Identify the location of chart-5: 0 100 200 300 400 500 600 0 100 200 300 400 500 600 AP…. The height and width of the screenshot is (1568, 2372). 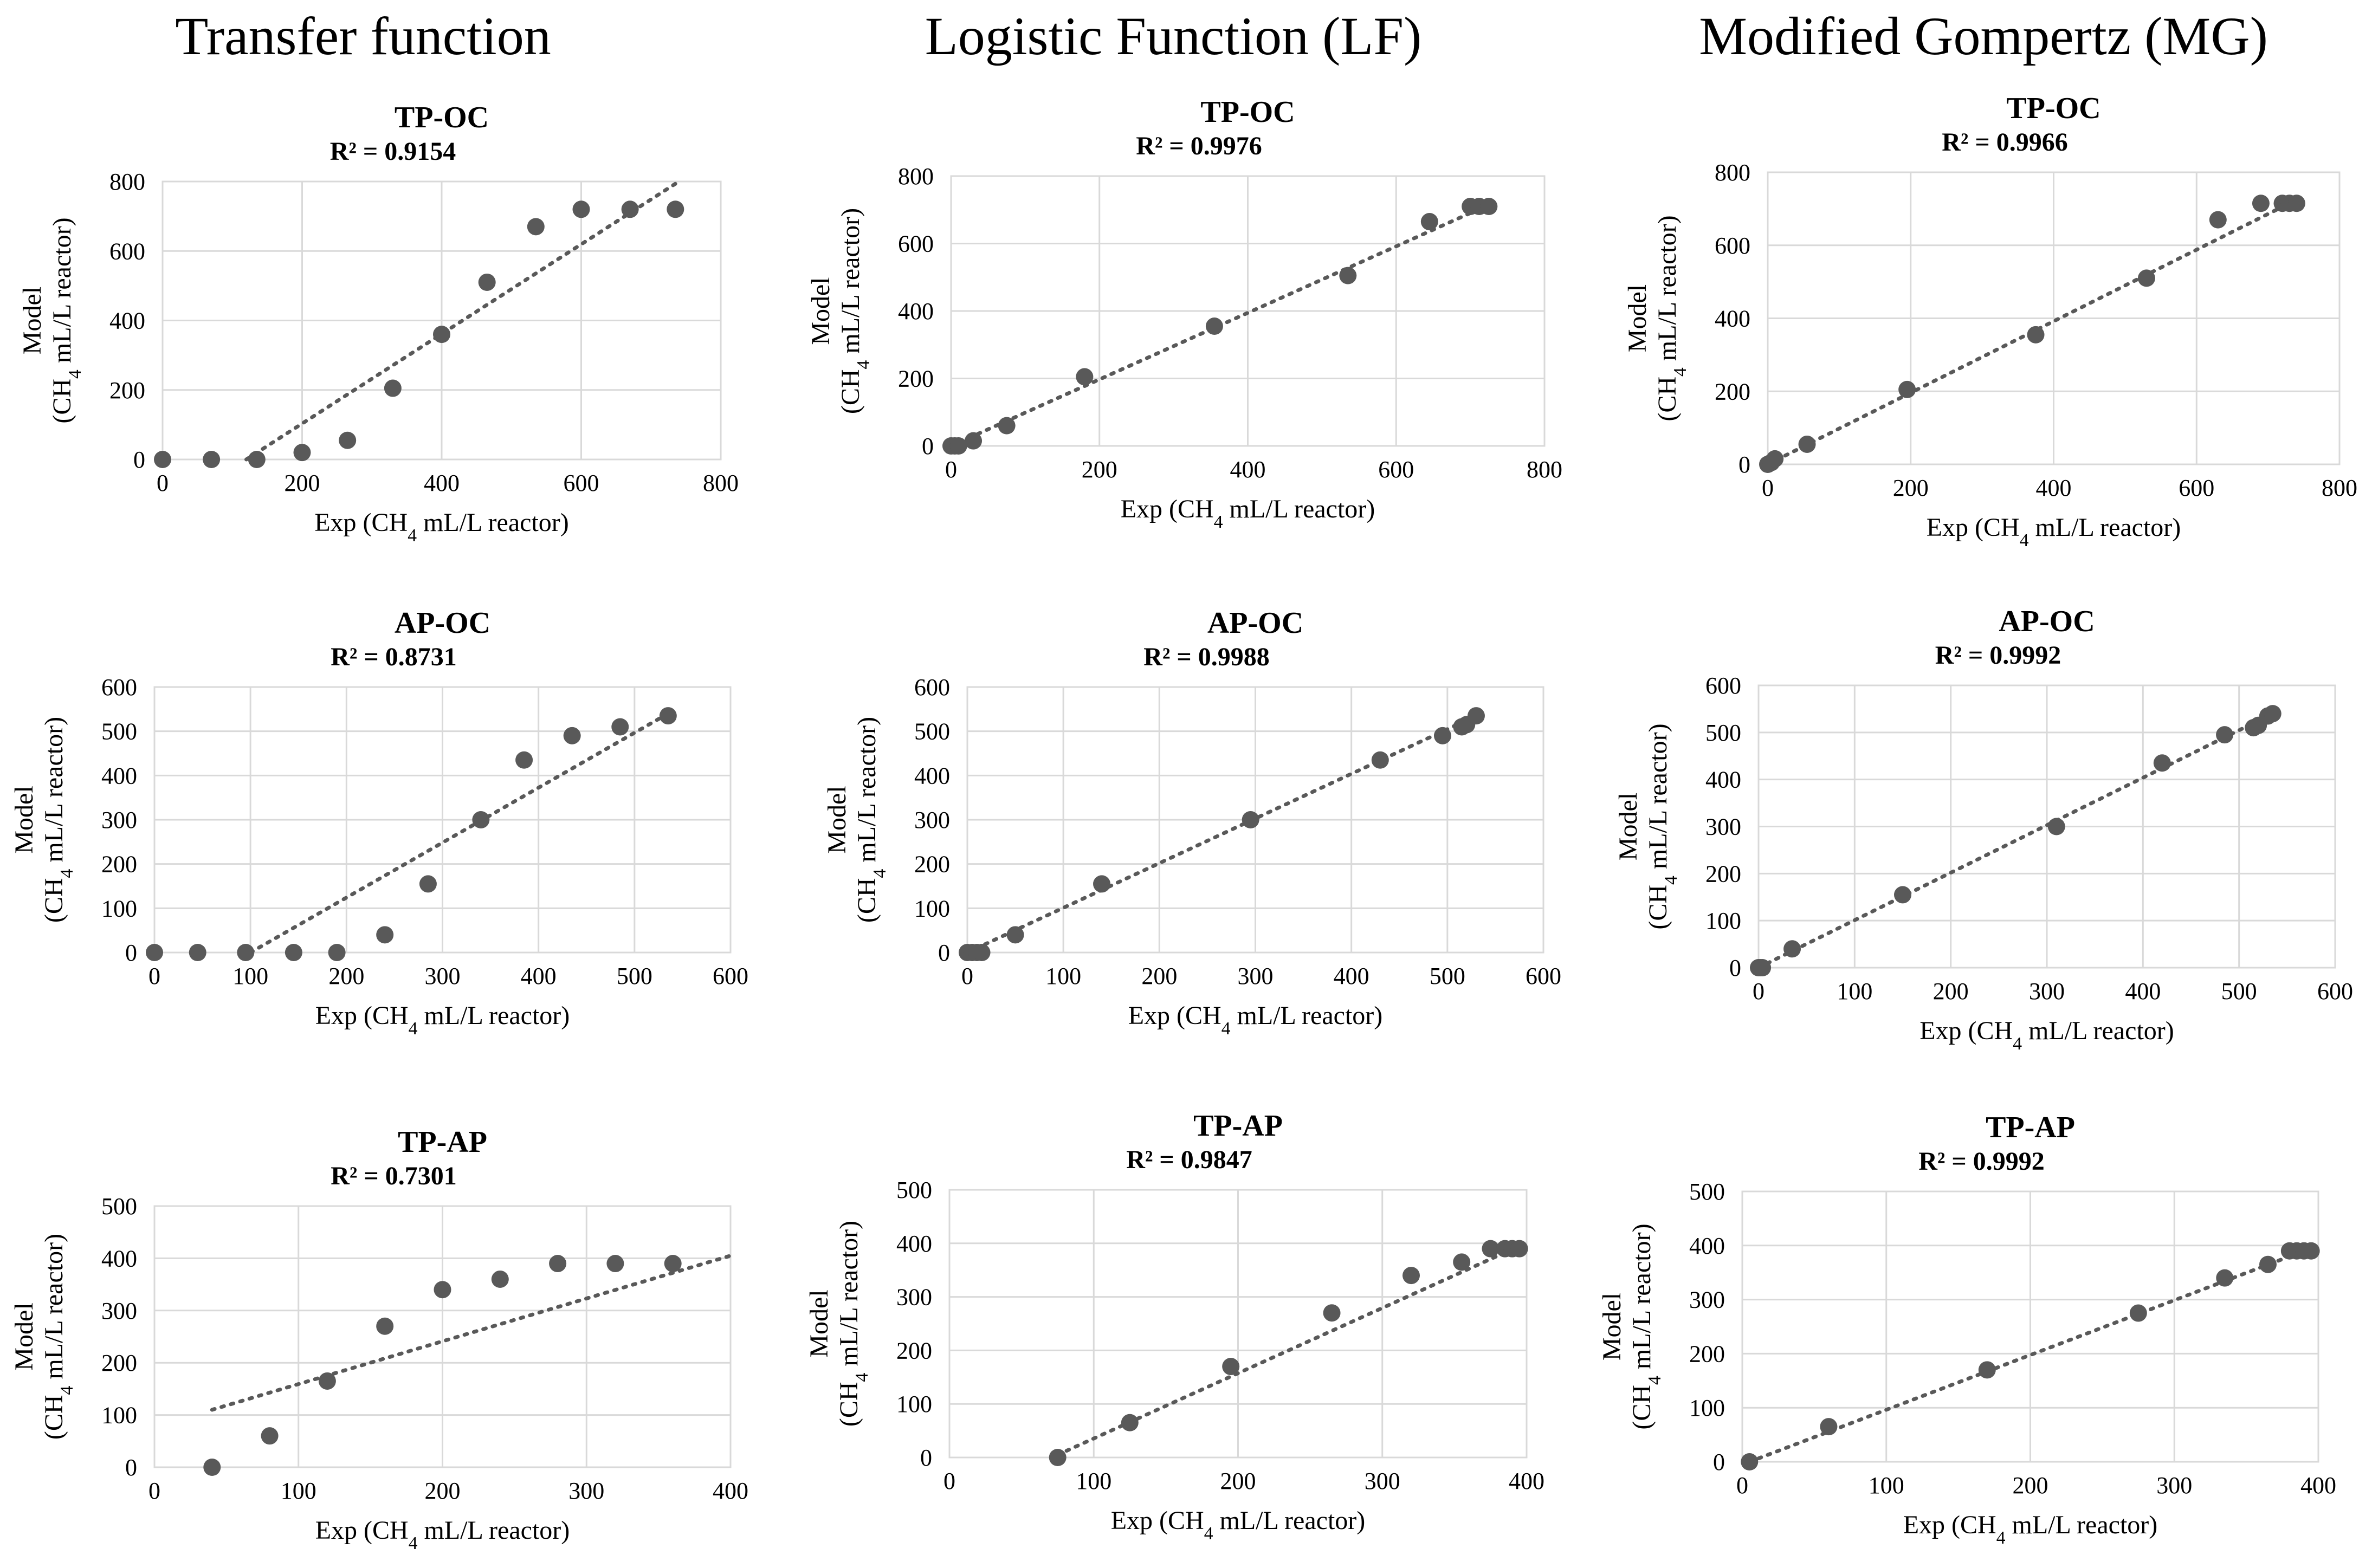
(1192, 822).